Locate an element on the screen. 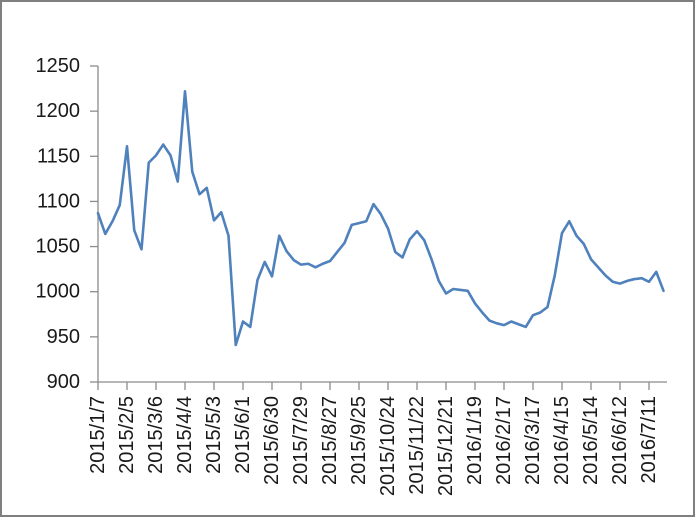 The image size is (695, 517). x-axis-tick-label: 2016/4/15 is located at coordinates (562, 440).